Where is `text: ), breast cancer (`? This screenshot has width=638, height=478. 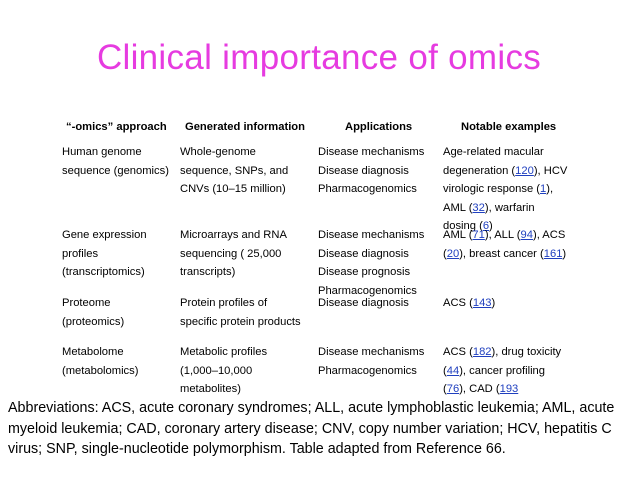 text: ), breast cancer ( is located at coordinates (501, 253).